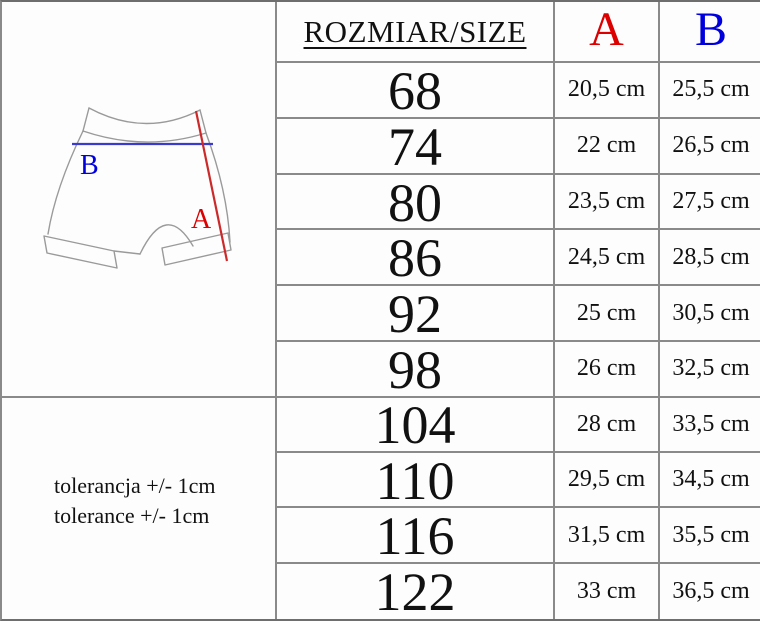 This screenshot has height=621, width=760. What do you see at coordinates (607, 258) in the screenshot?
I see `measurement-a-cell: 24,5 cm` at bounding box center [607, 258].